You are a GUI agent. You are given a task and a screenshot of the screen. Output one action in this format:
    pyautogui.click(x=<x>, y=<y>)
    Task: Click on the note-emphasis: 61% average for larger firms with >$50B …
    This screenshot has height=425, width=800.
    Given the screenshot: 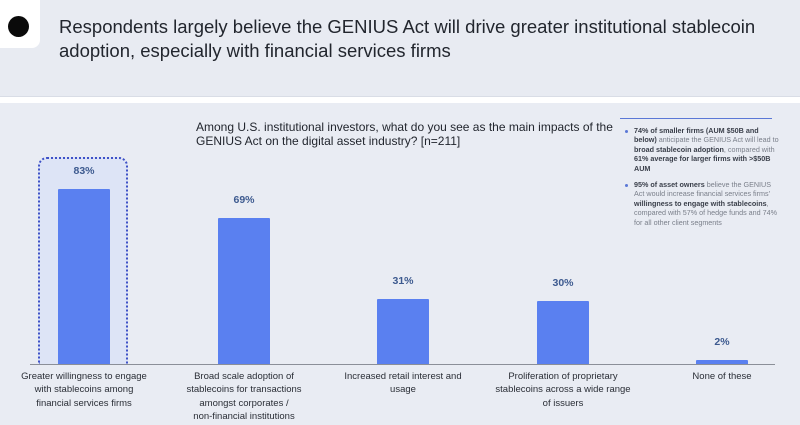 What is the action you would take?
    pyautogui.click(x=702, y=163)
    